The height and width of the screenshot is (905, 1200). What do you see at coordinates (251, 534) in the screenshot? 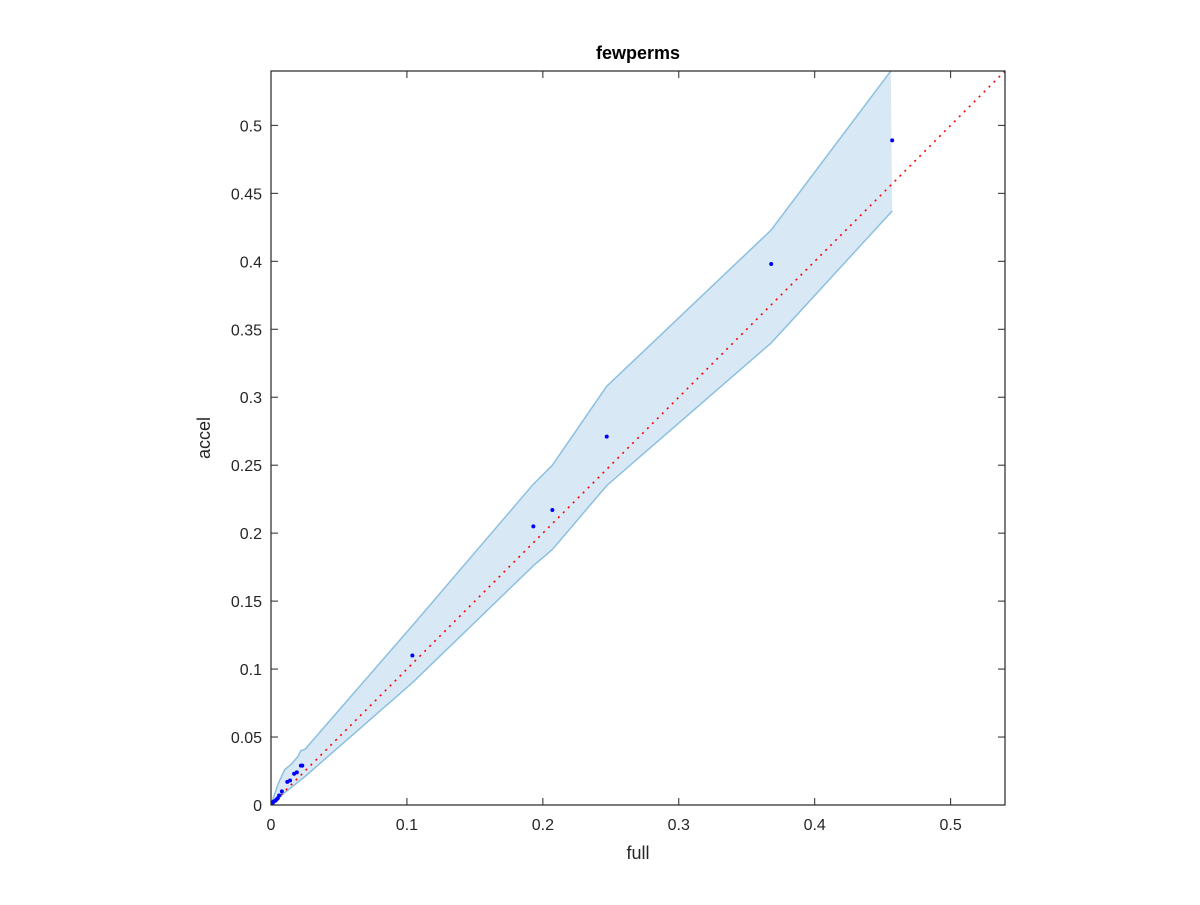
I see `y-tick-label: 0.2` at bounding box center [251, 534].